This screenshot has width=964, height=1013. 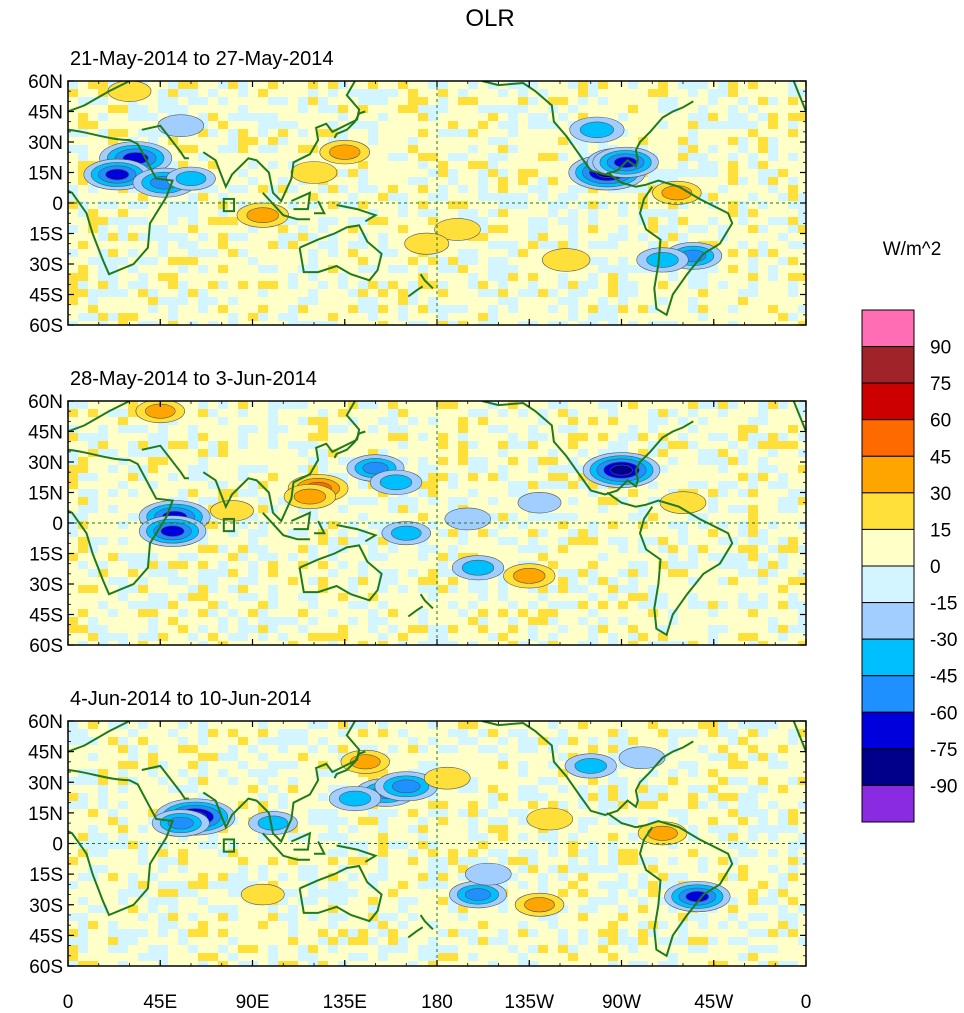 I want to click on colorbar-swatch, so click(x=888, y=803).